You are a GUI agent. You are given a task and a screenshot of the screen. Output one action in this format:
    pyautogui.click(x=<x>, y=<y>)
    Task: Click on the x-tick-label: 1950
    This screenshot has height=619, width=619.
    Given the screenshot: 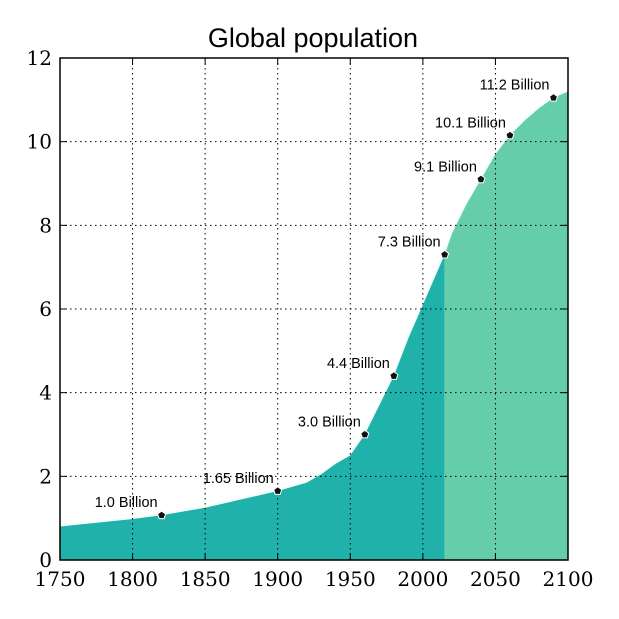 What is the action you would take?
    pyautogui.click(x=350, y=579)
    